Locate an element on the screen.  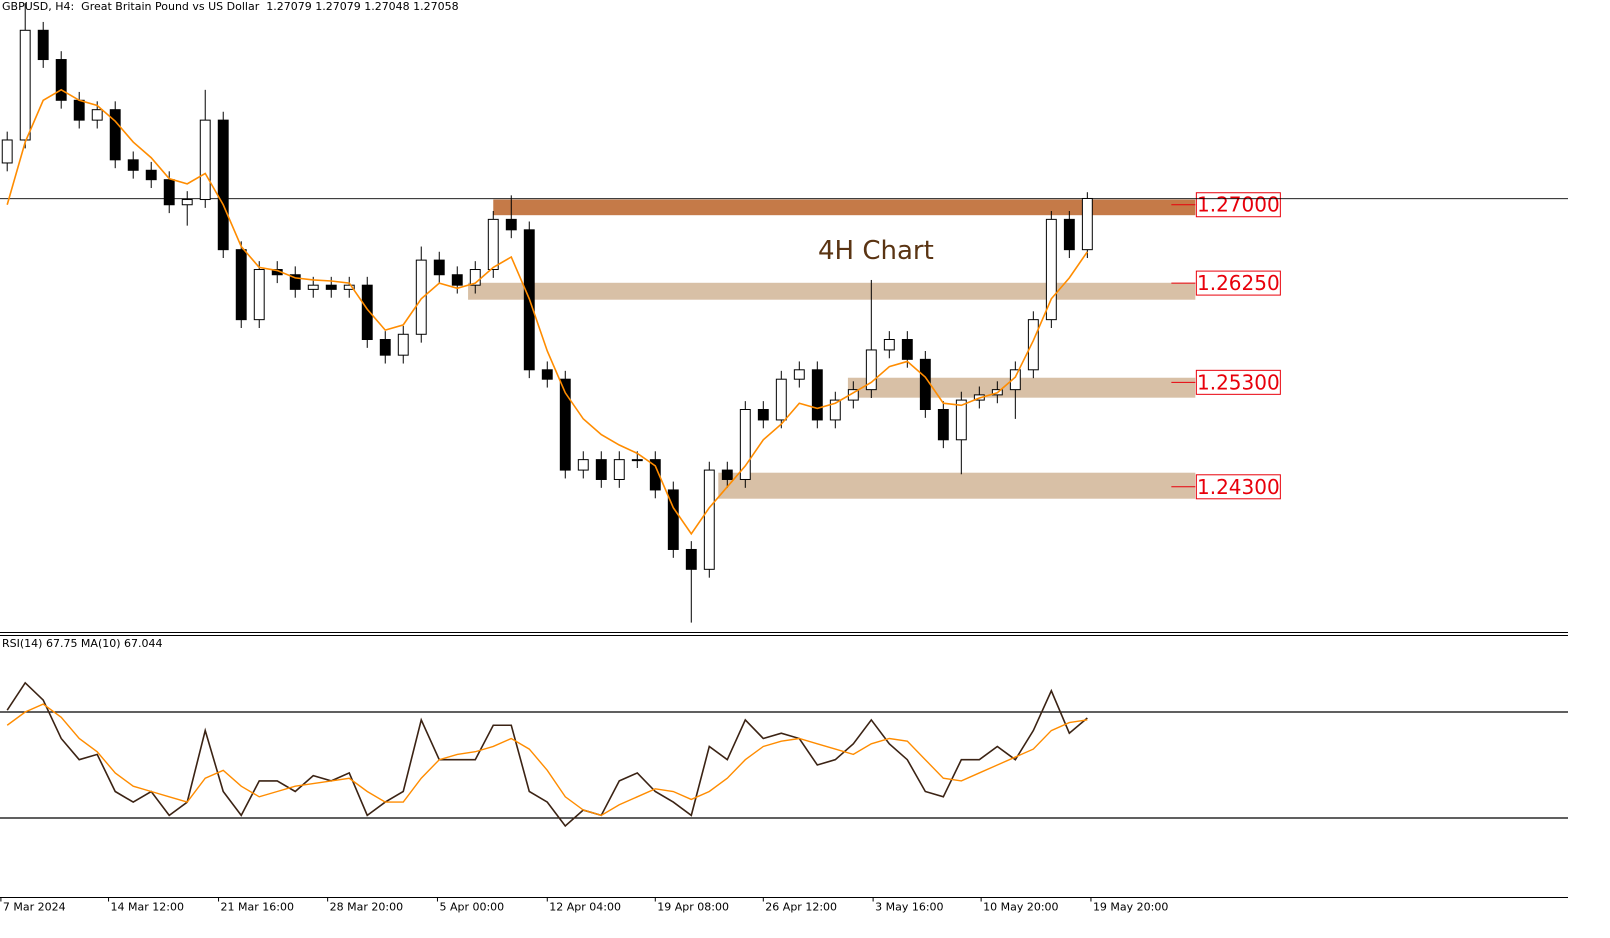
level-label: 1.27000 is located at coordinates (1238, 205).